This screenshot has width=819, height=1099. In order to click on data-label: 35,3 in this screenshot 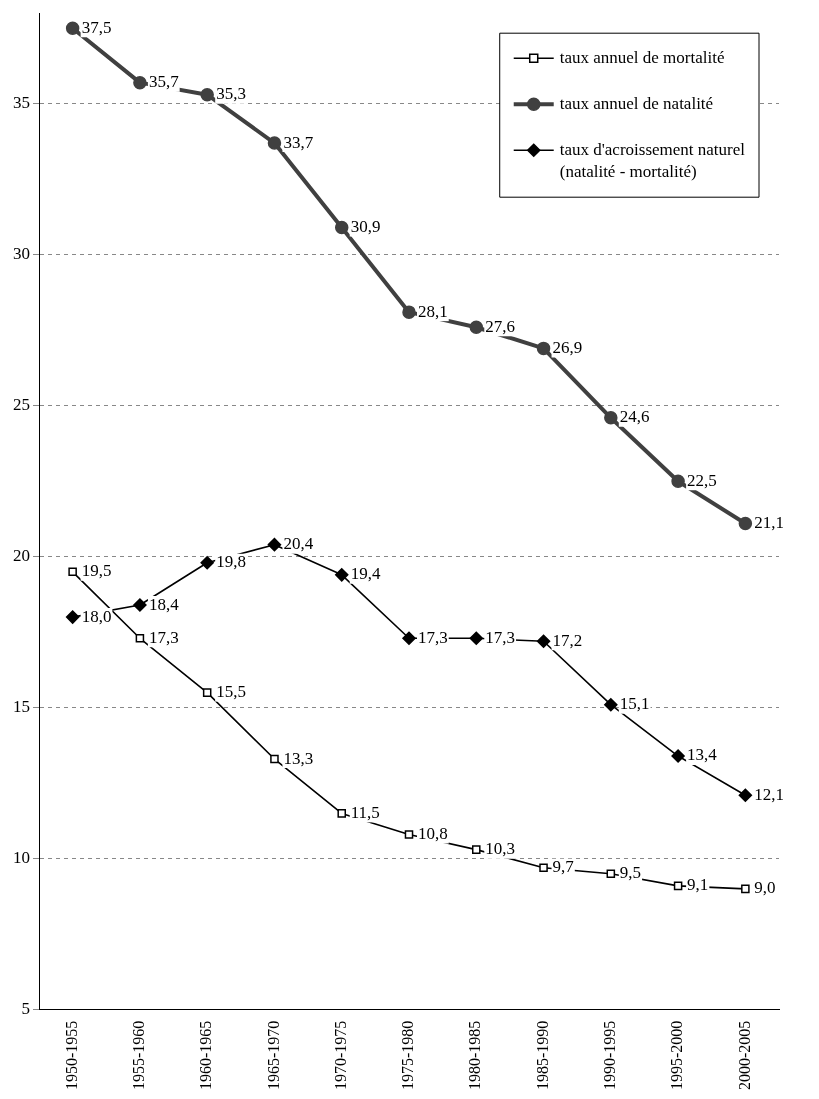, I will do `click(231, 94)`.